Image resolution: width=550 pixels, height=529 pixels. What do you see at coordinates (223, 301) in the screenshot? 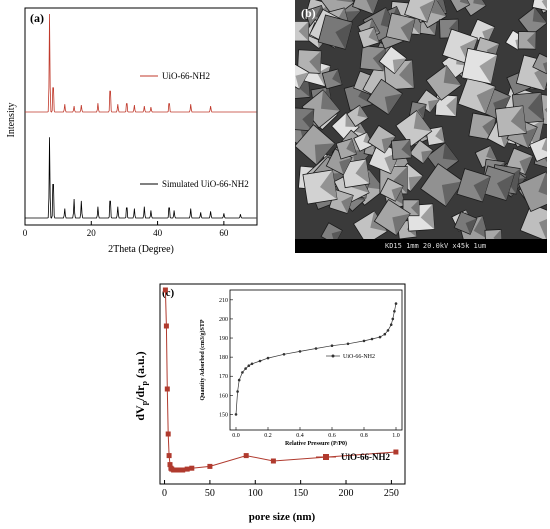
I see `inset-y-tick-label: 210` at bounding box center [223, 301].